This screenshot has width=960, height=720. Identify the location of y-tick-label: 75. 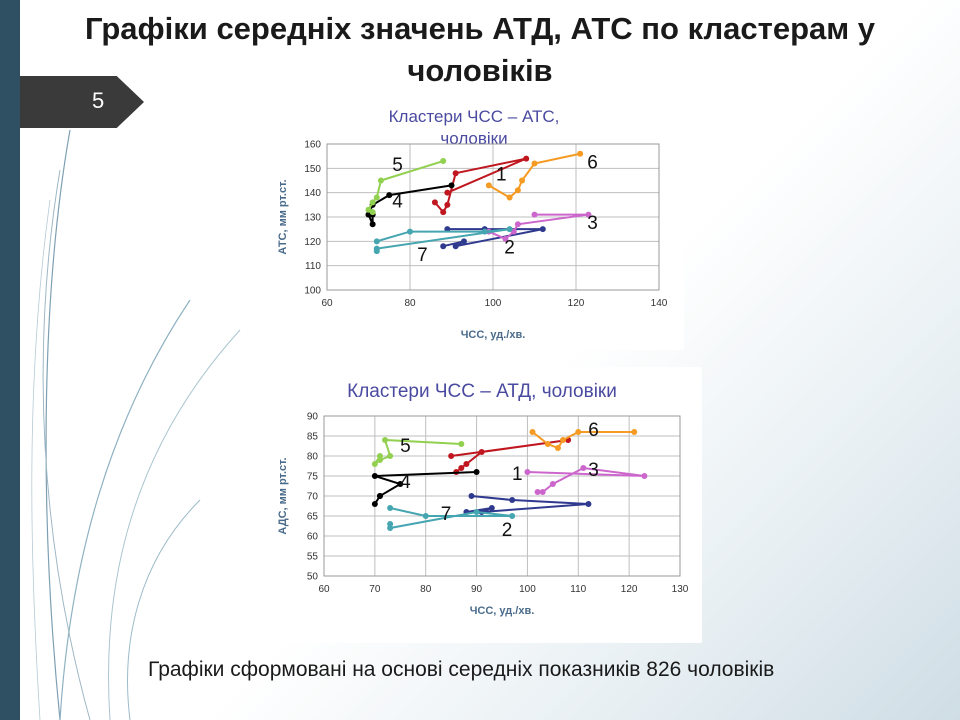
(313, 477).